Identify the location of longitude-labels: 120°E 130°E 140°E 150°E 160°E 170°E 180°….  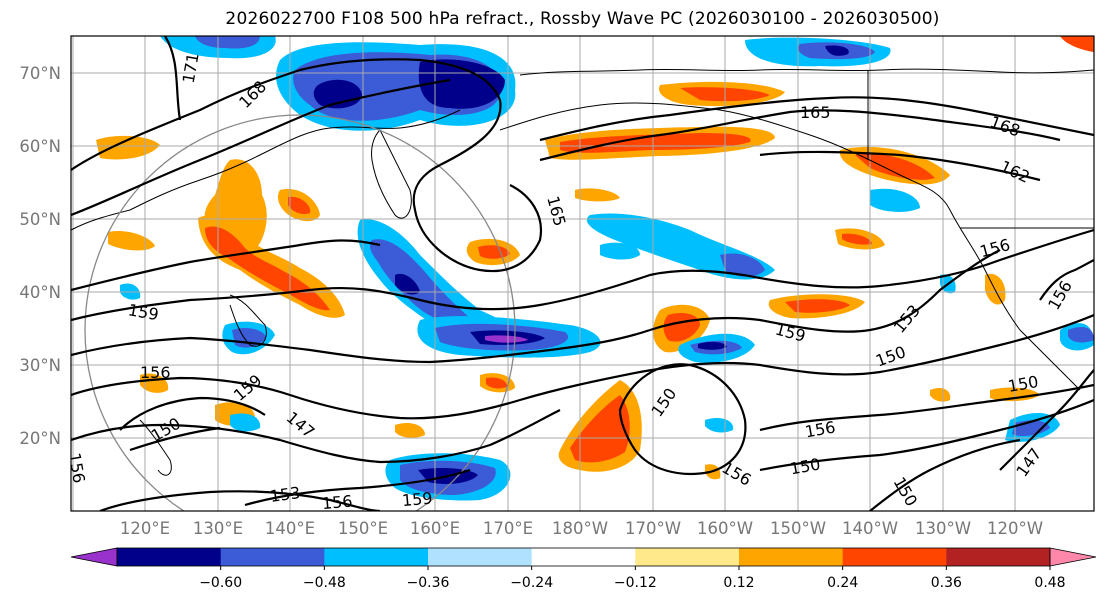
(581, 528).